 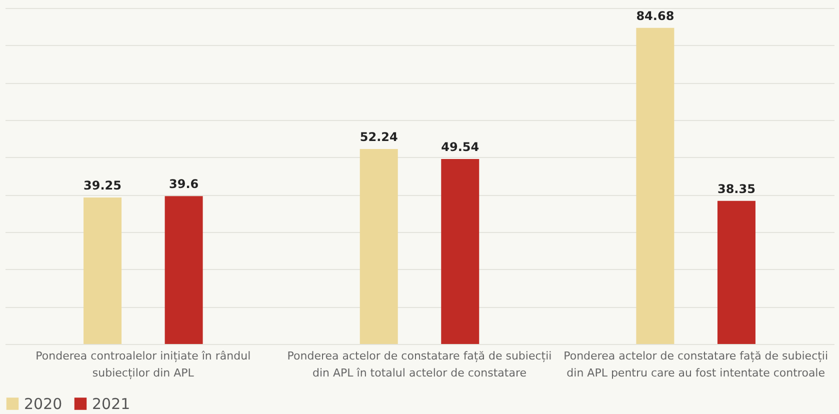 I want to click on x-tick-label: Ponderea actelor de constatare față de subiecții din APL pentru care au fost intentate controale, so click(x=696, y=365).